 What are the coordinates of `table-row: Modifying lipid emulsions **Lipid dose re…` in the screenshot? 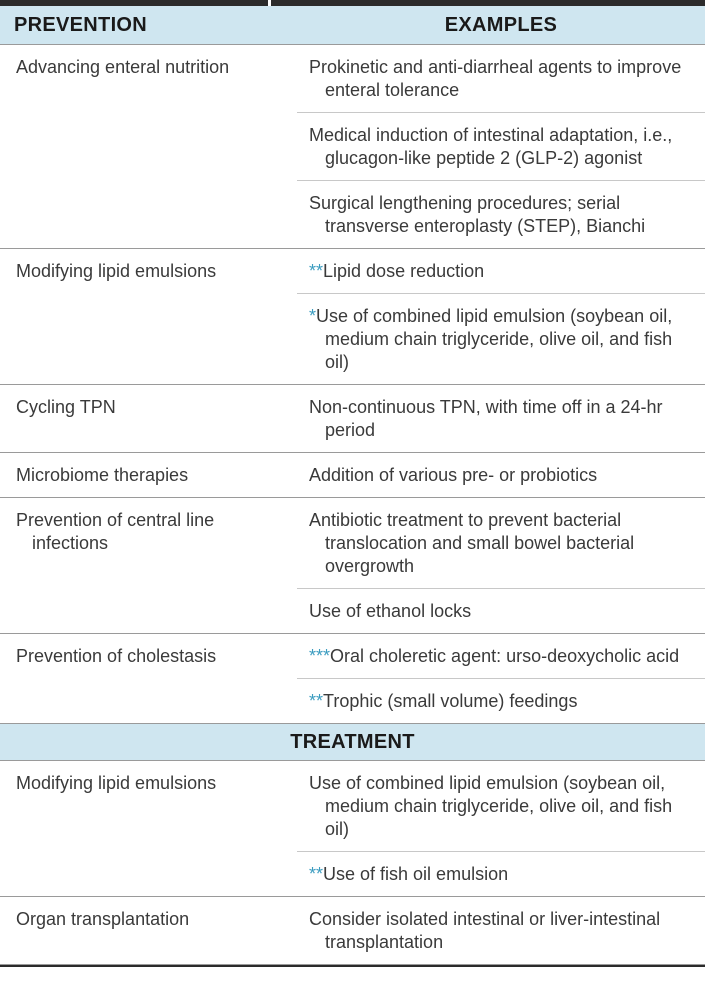 It's located at (352, 316).